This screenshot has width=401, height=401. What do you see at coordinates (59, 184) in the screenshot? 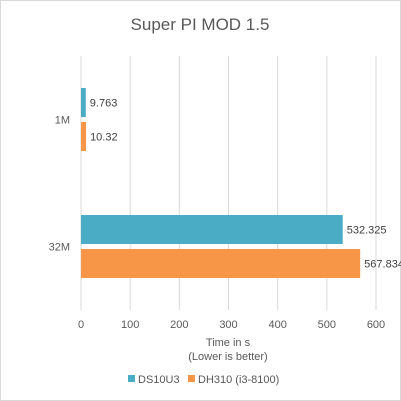
I see `category-labels: 1M 32M` at bounding box center [59, 184].